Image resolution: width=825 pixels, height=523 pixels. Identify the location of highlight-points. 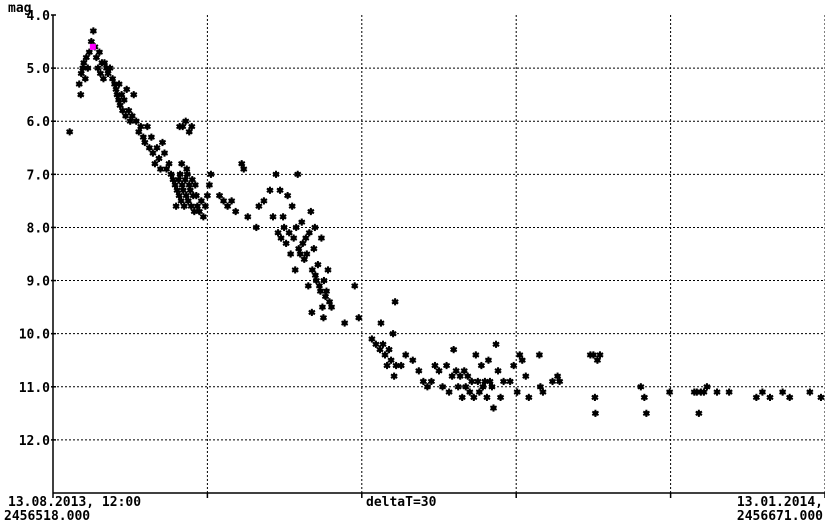
(92, 46).